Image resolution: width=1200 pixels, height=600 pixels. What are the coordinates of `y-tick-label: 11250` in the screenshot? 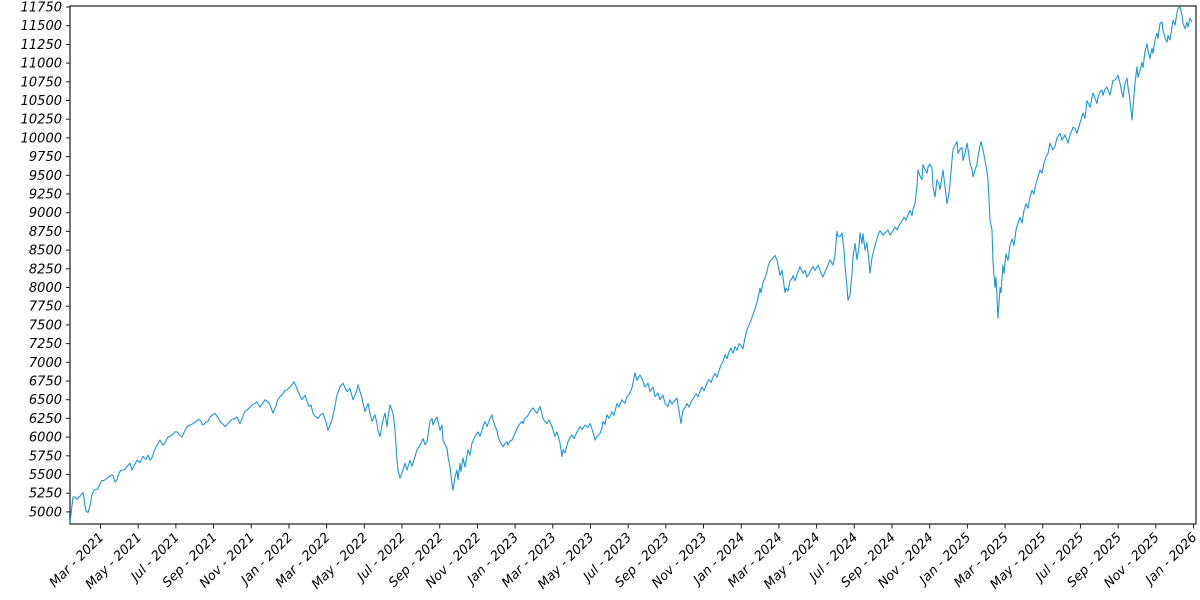 It's located at (41, 45).